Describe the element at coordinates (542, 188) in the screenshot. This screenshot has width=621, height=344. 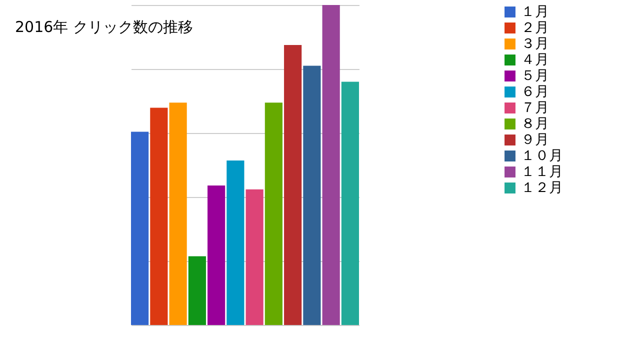
I see `legend-label: １２月` at that location.